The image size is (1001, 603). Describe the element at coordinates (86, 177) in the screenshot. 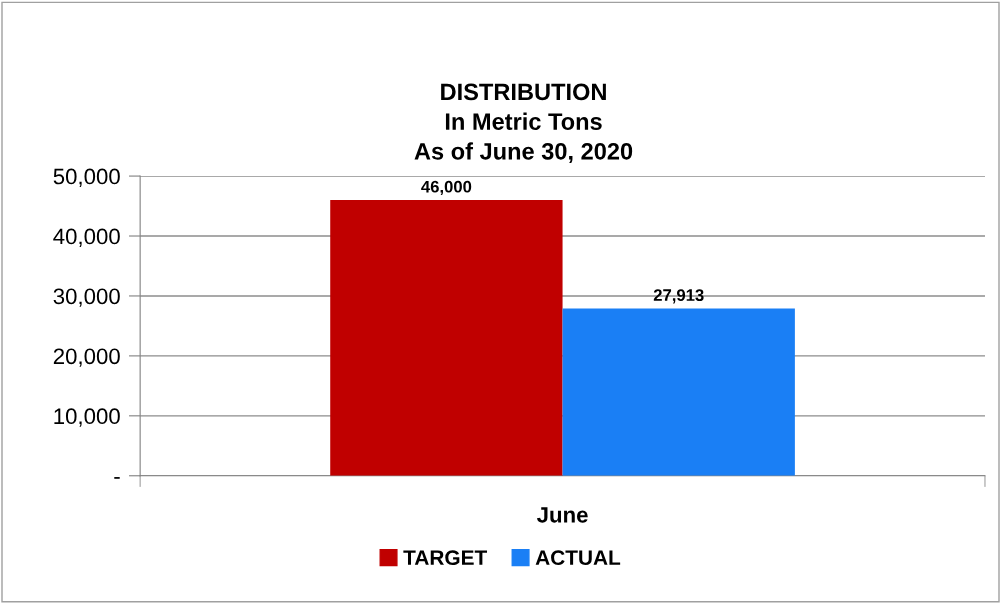

I see `y-tick-label: 50,000` at that location.